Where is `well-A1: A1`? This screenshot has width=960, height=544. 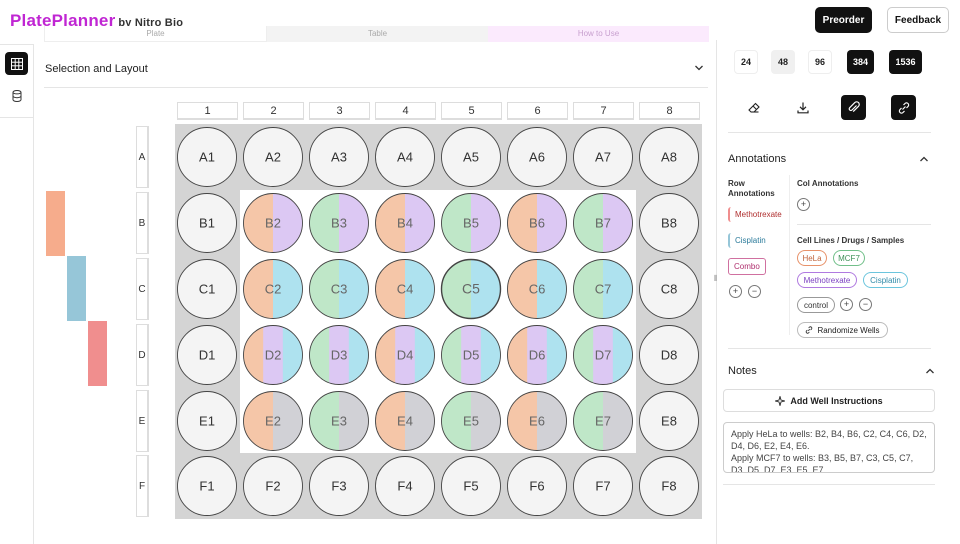
well-A1: A1 is located at coordinates (207, 157).